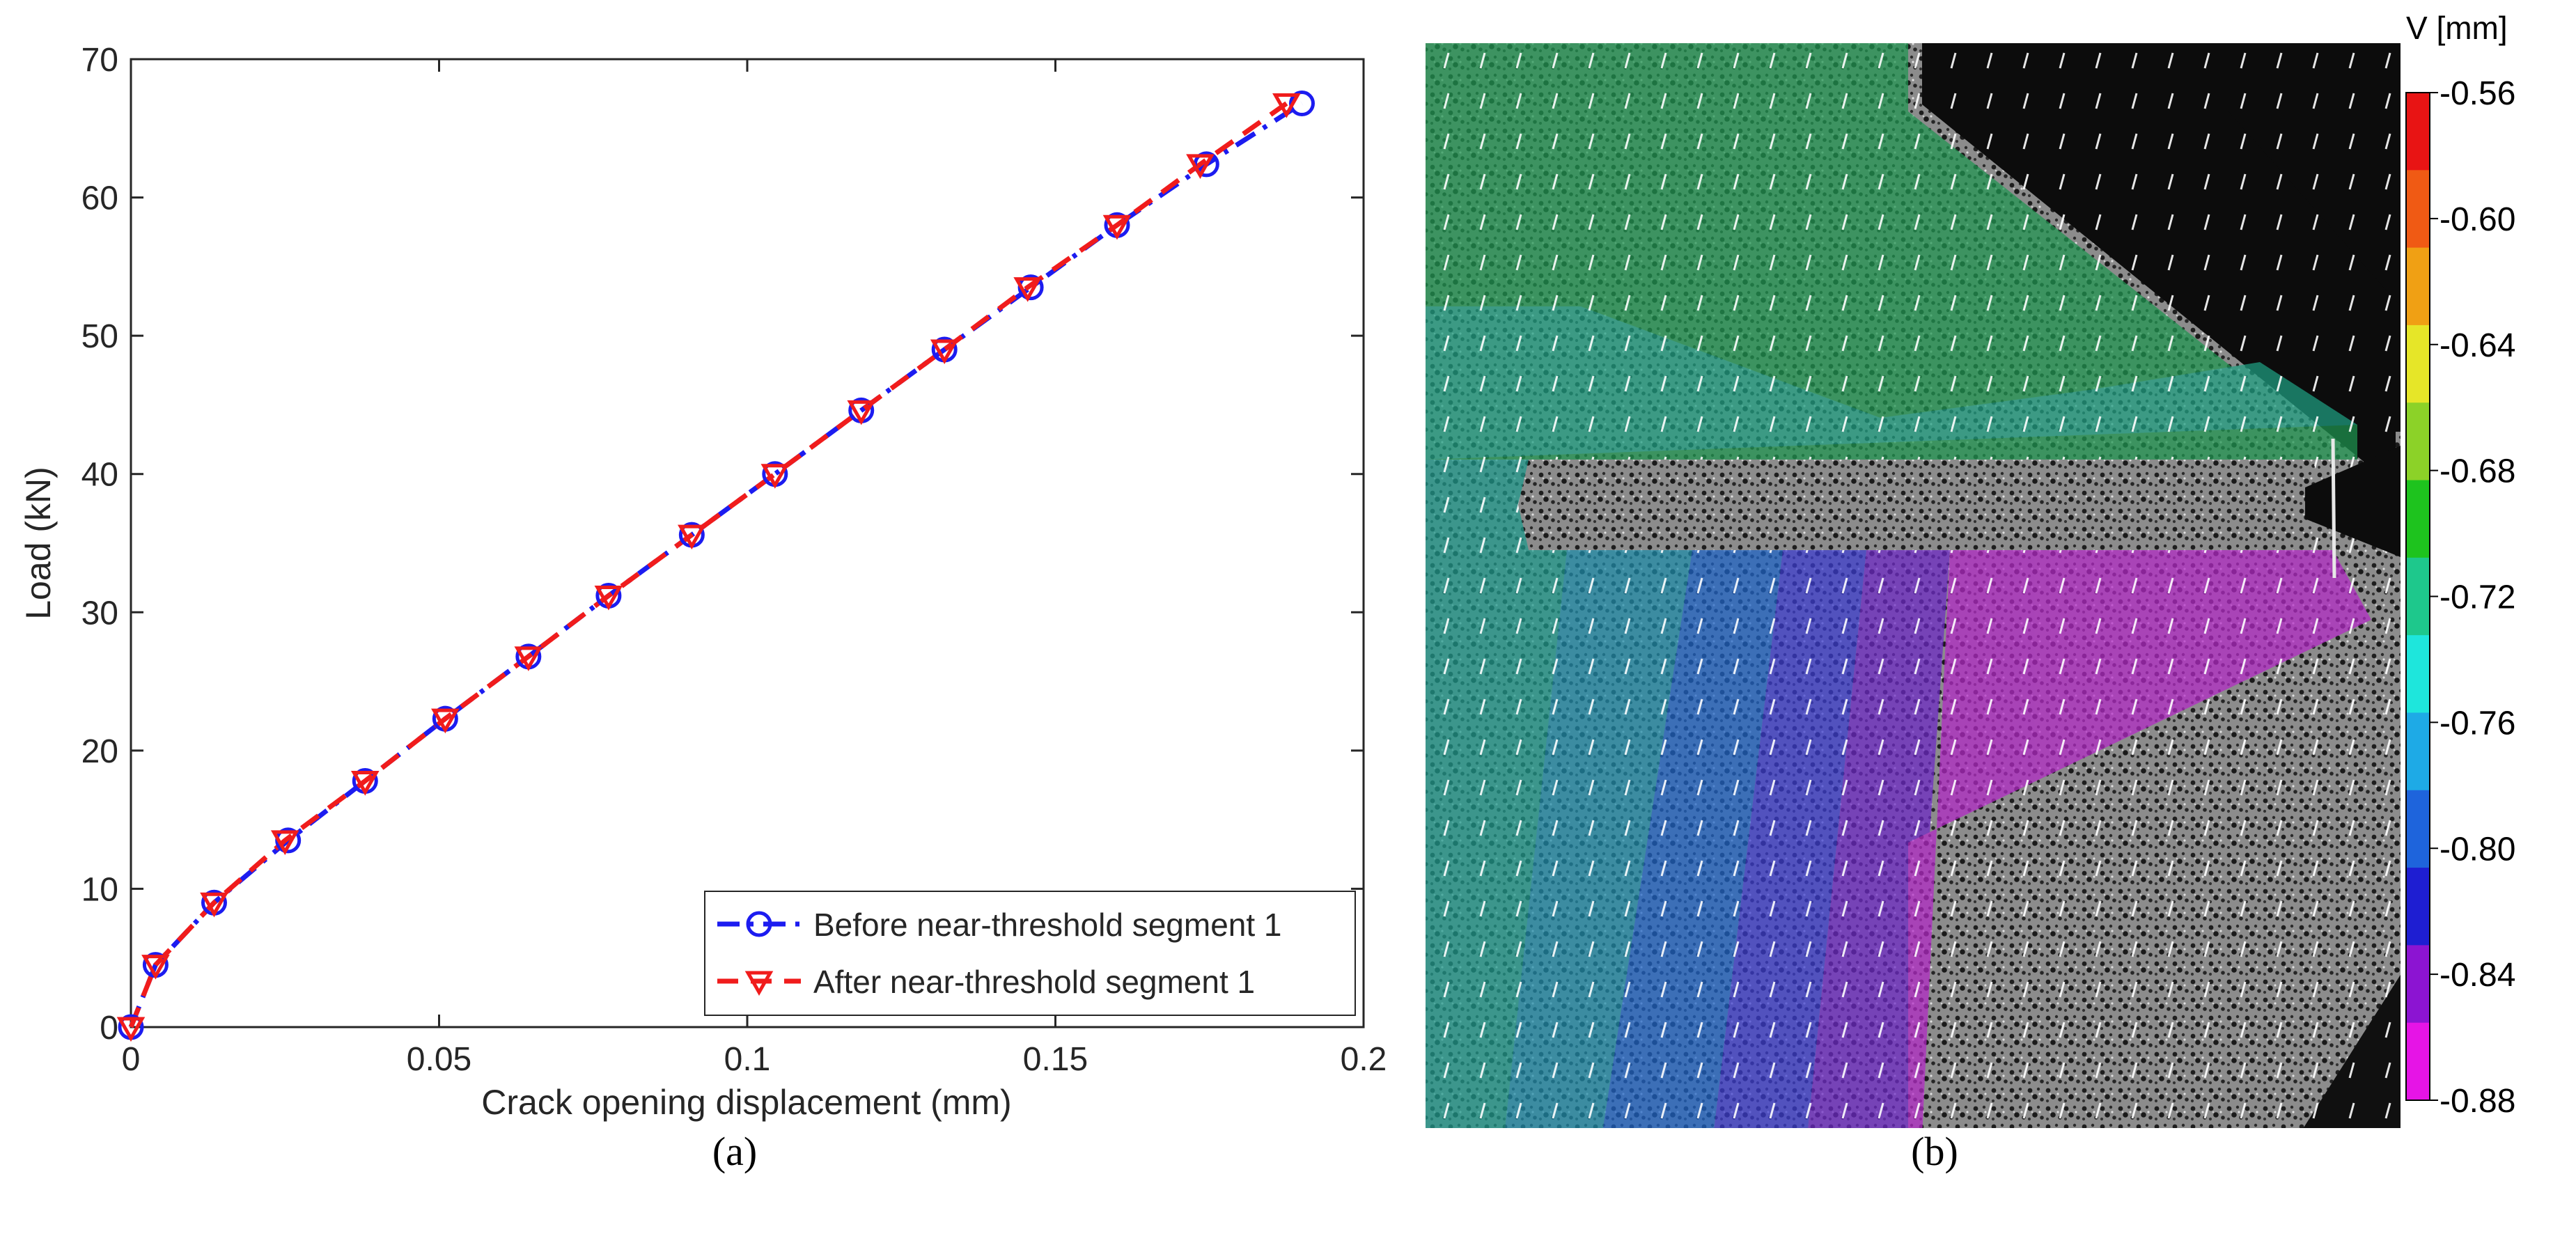 This screenshot has height=1236, width=2576. I want to click on y-tick-label: 50, so click(99, 336).